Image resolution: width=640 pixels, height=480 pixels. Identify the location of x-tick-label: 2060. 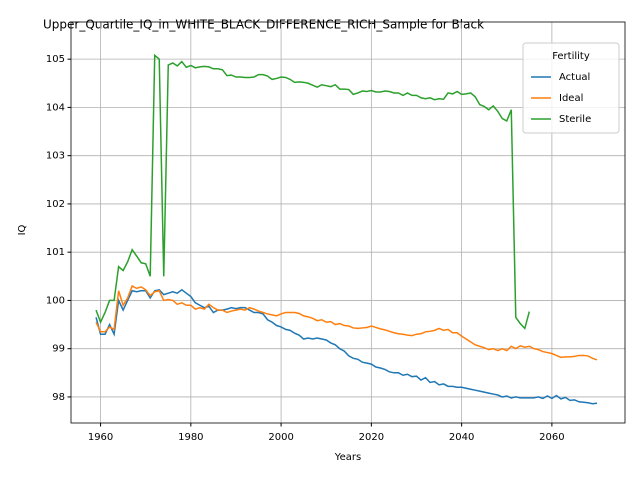
(551, 437).